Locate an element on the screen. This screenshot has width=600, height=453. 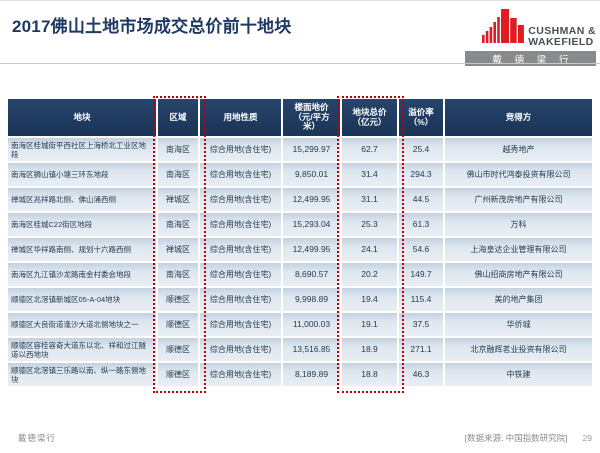
table-cell: 15,299.97 is located at coordinates (311, 149).